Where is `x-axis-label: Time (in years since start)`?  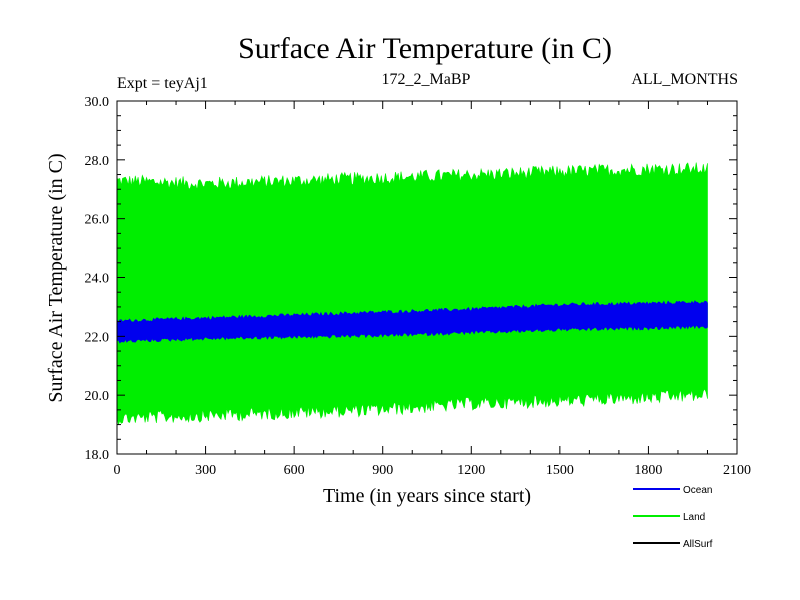
x-axis-label: Time (in years since start) is located at coordinates (427, 496).